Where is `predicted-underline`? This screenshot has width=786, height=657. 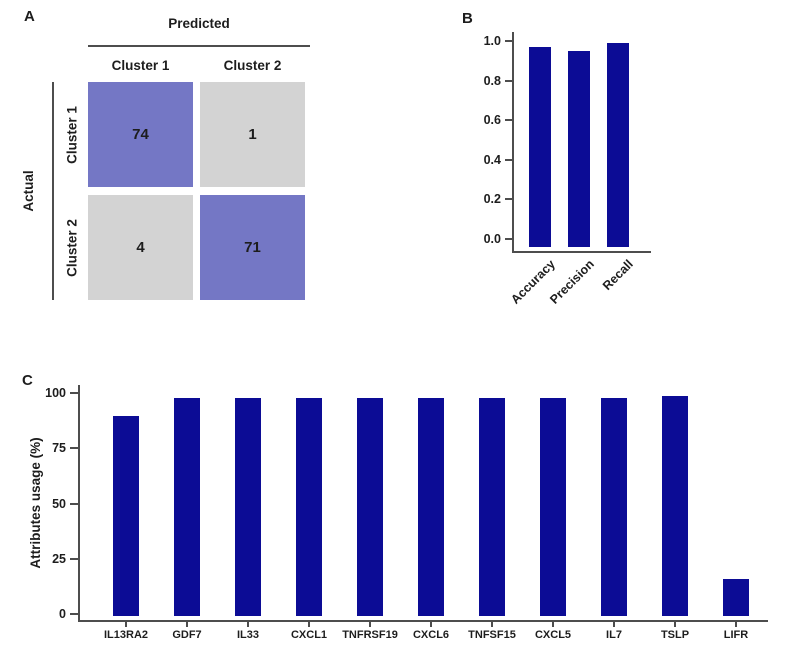 predicted-underline is located at coordinates (199, 46).